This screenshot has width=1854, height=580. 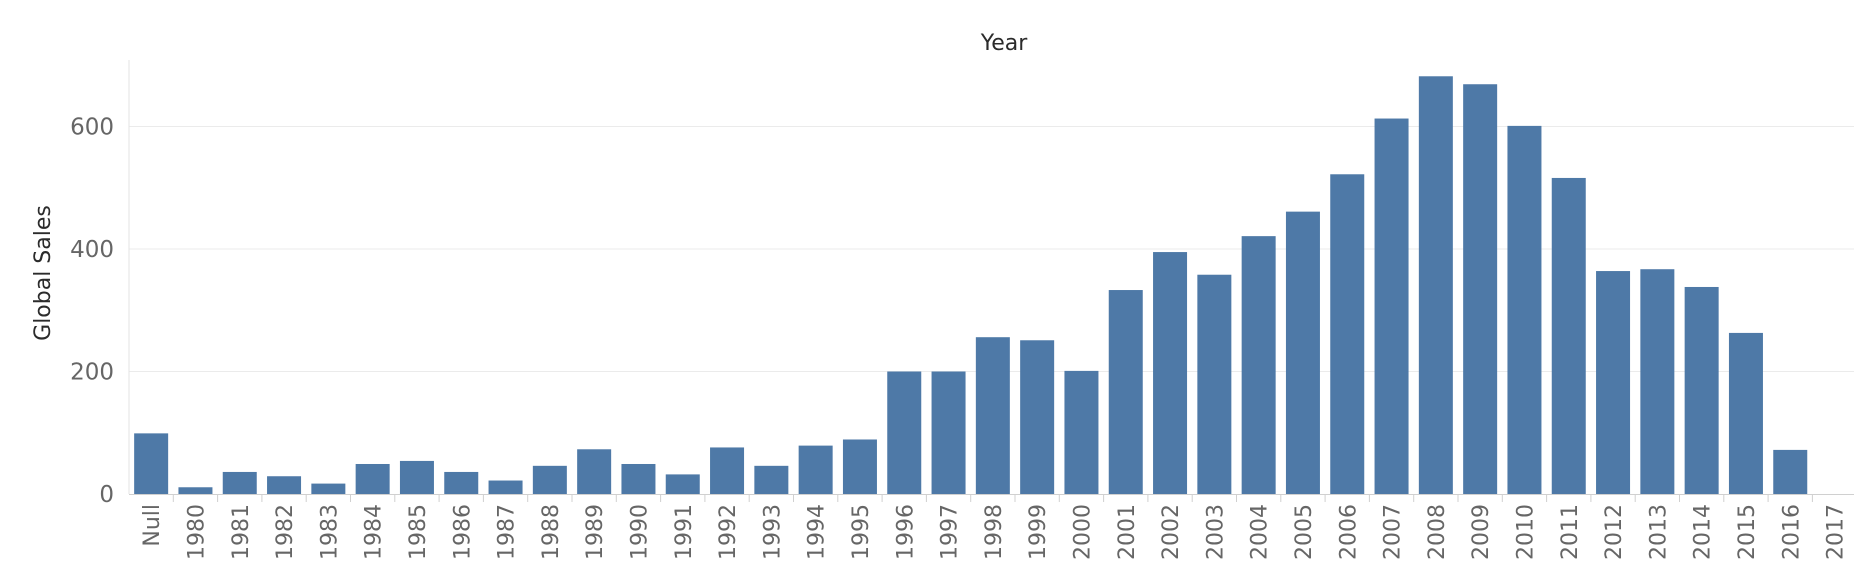 I want to click on bar-2010, so click(x=1524, y=309).